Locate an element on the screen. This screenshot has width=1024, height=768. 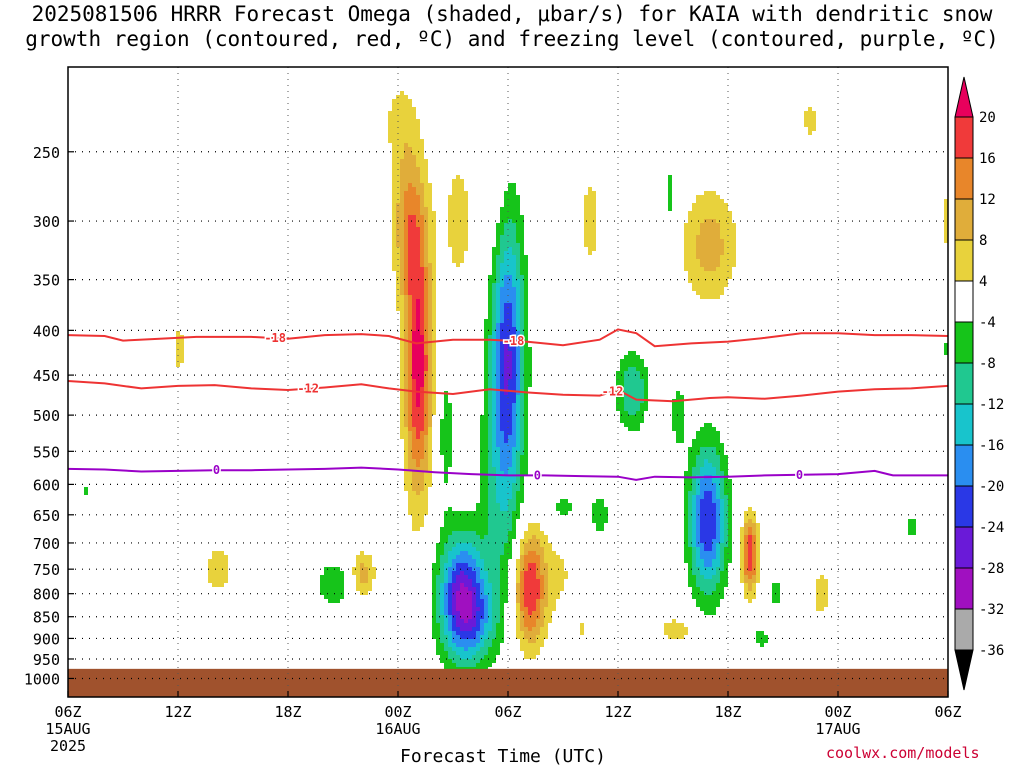
colorbar-swatch is located at coordinates (964, 178).